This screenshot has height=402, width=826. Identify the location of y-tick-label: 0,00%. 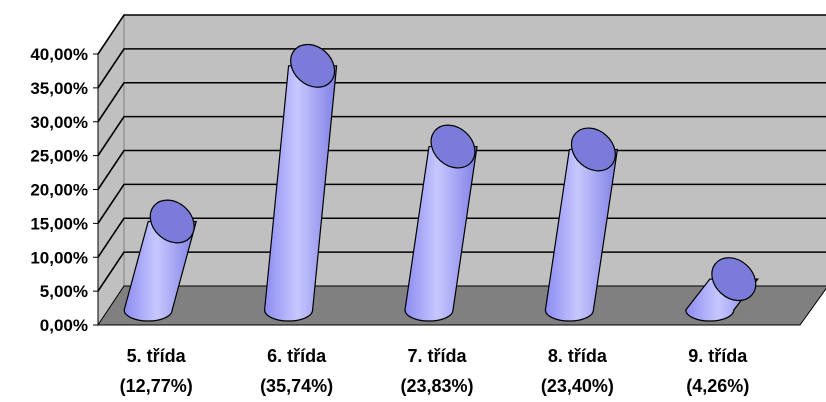
(64, 325).